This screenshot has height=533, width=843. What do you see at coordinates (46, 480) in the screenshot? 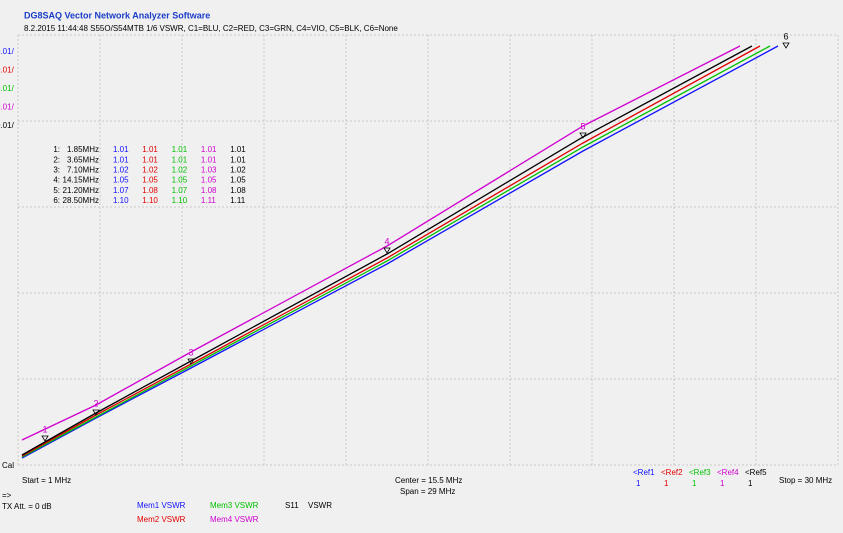
I see `start-label: Start = 1 MHz` at bounding box center [46, 480].